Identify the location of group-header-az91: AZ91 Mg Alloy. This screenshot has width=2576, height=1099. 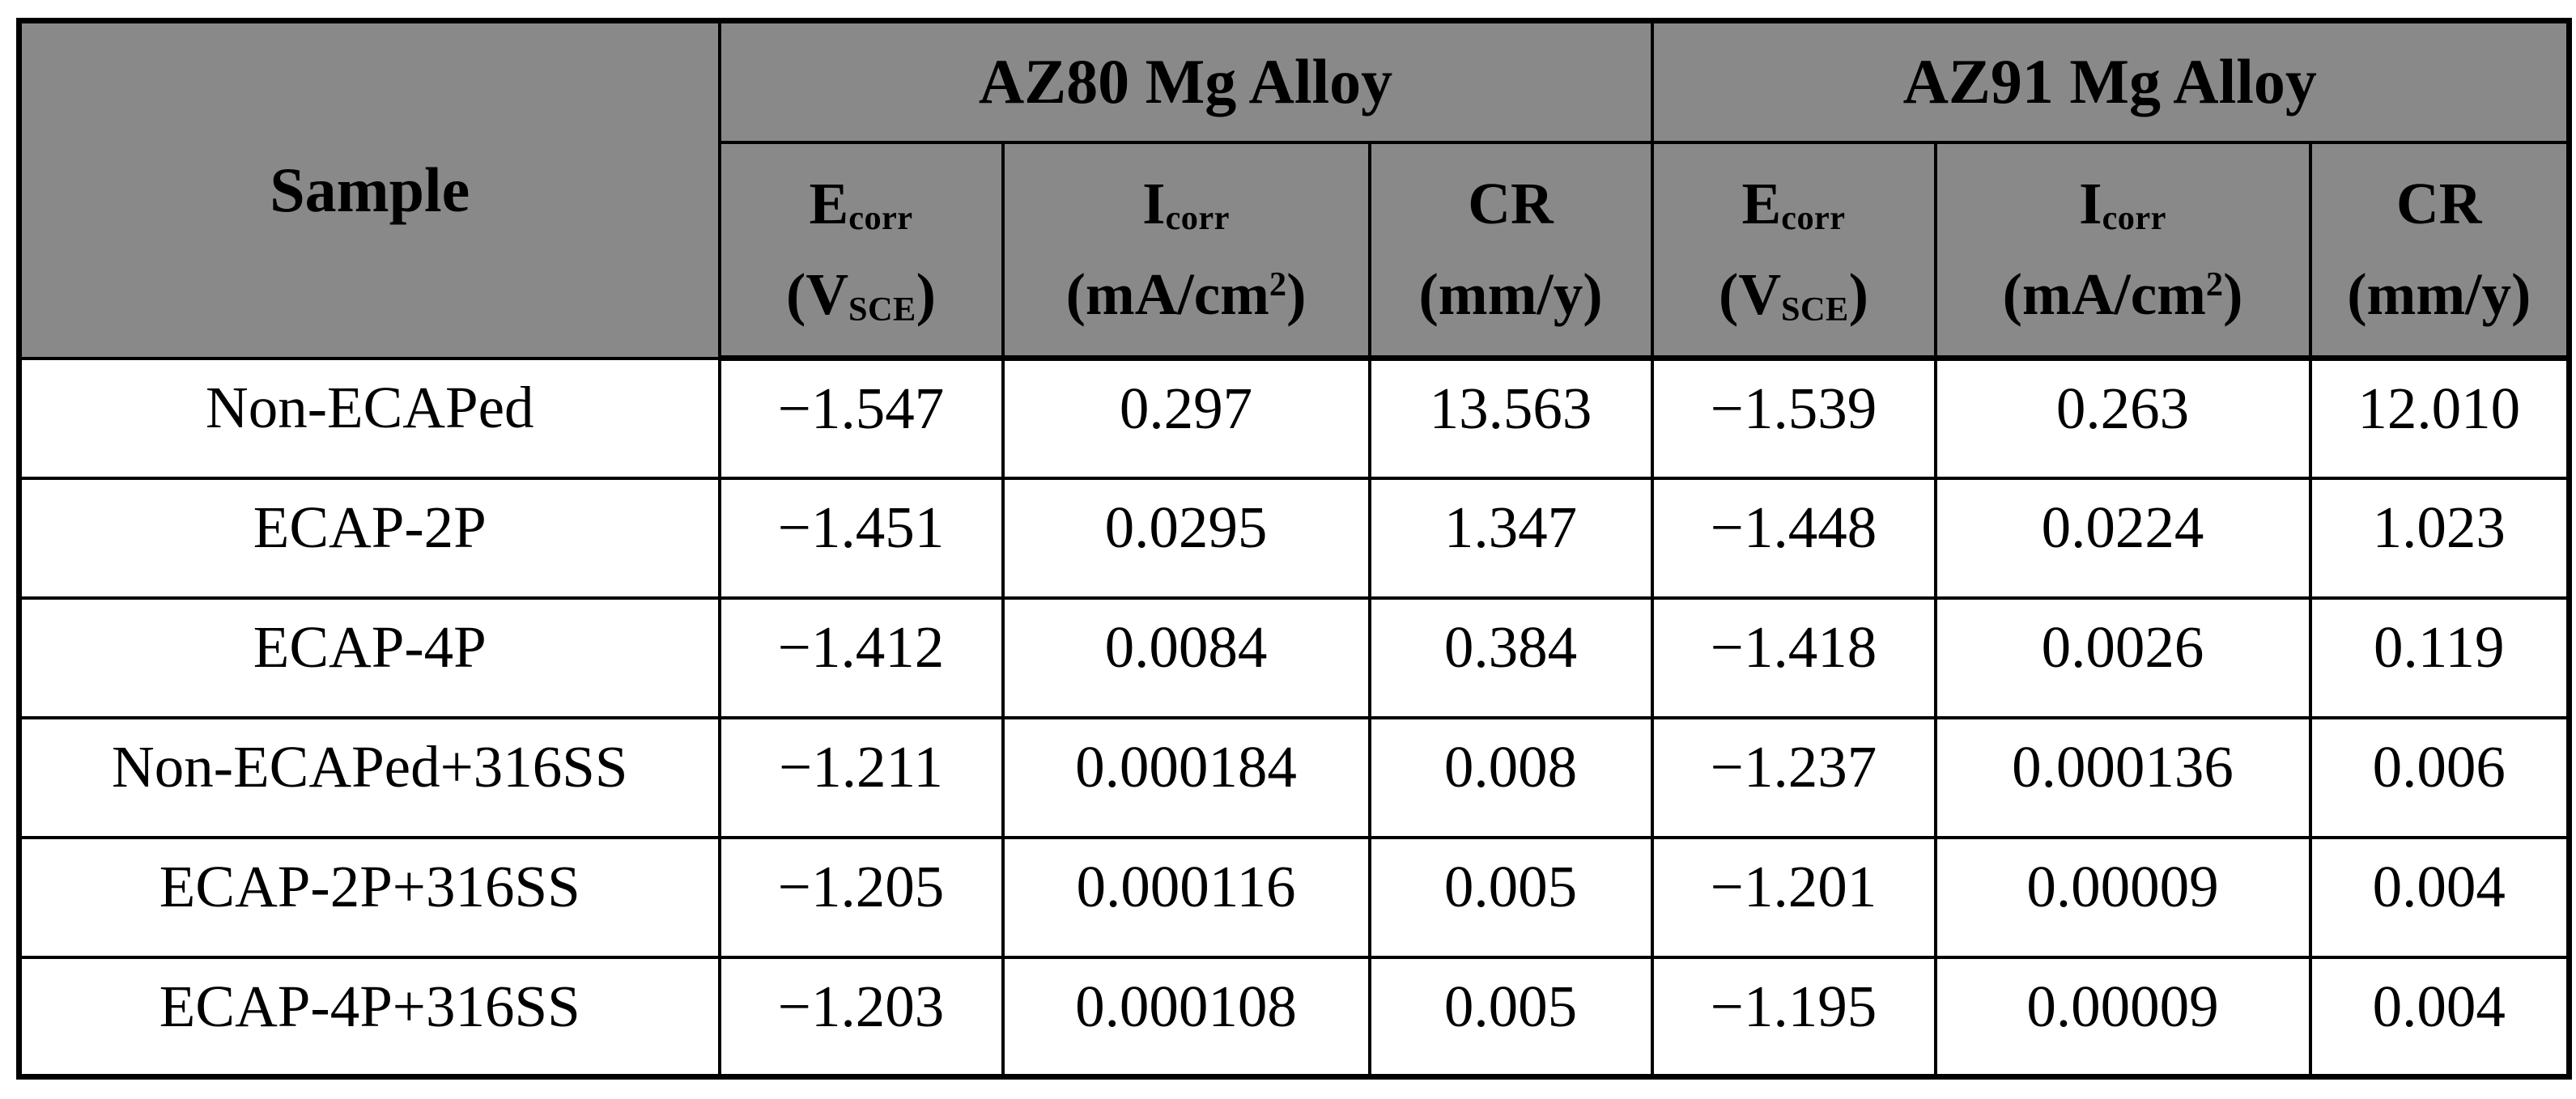
(2110, 81).